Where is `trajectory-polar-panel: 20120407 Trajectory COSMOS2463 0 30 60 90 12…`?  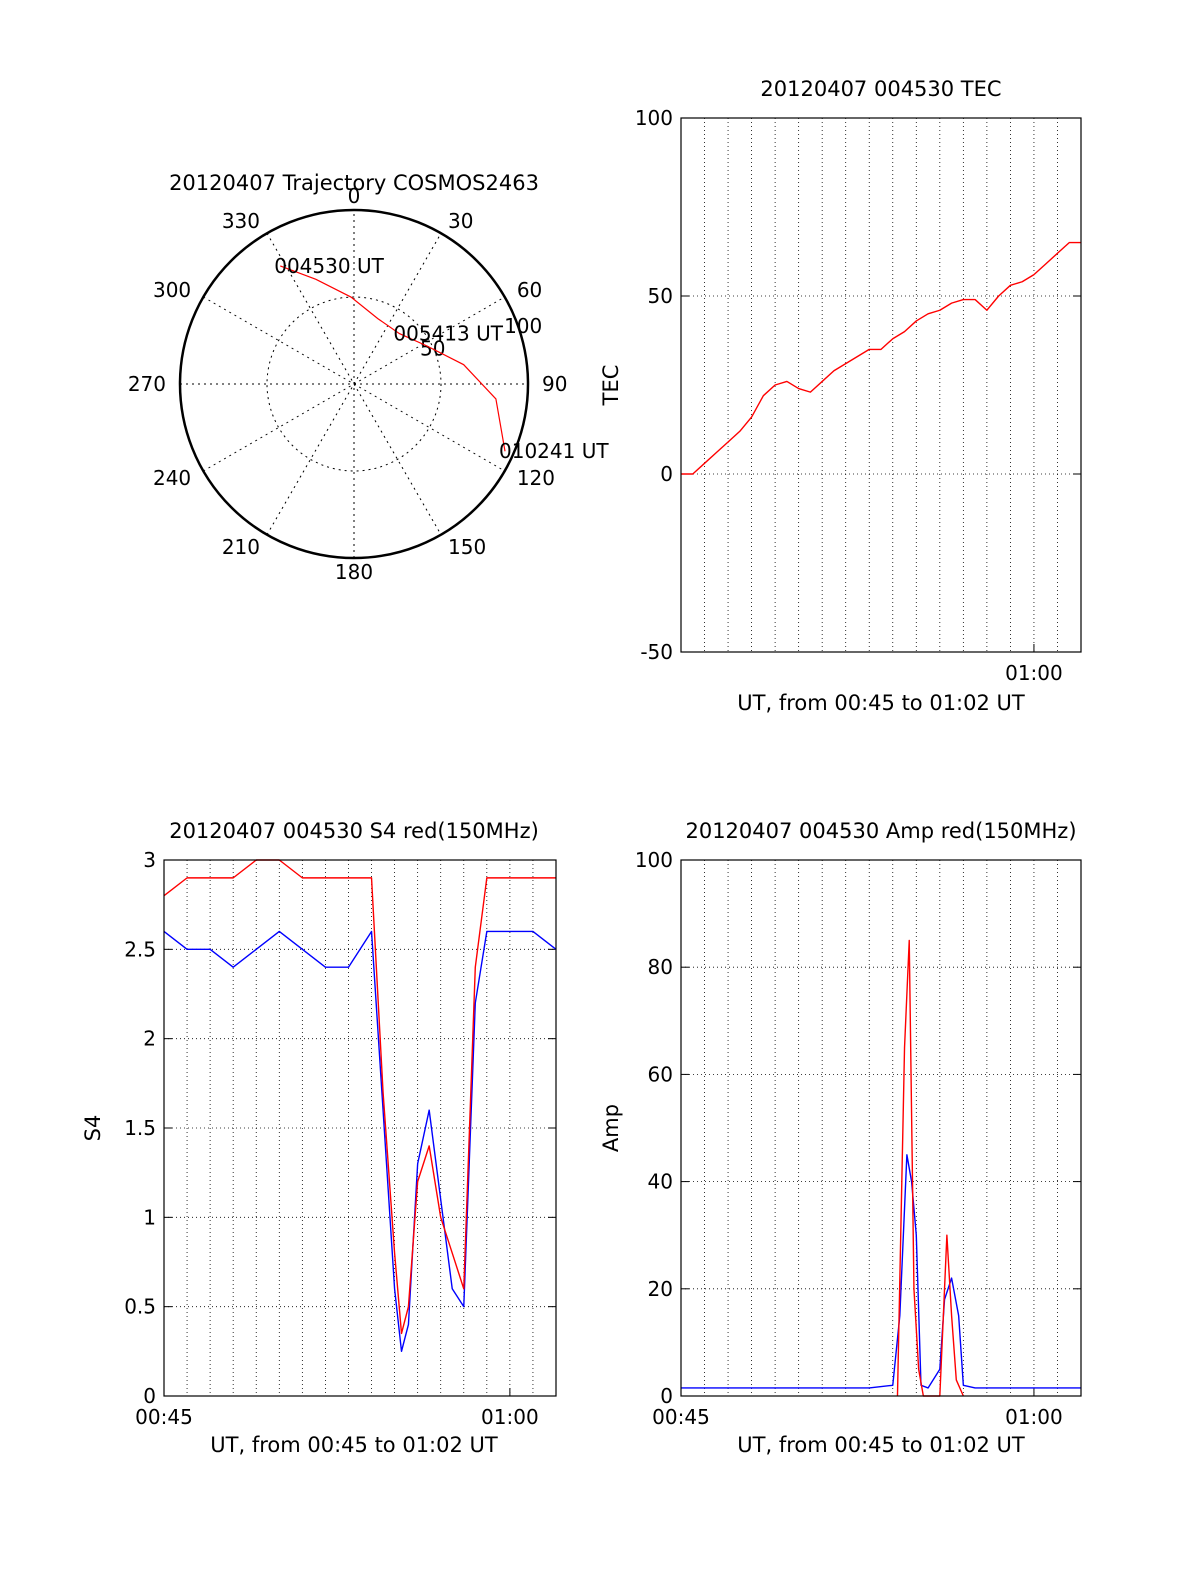 trajectory-polar-panel: 20120407 Trajectory COSMOS2463 0 30 60 90 12… is located at coordinates (369, 377).